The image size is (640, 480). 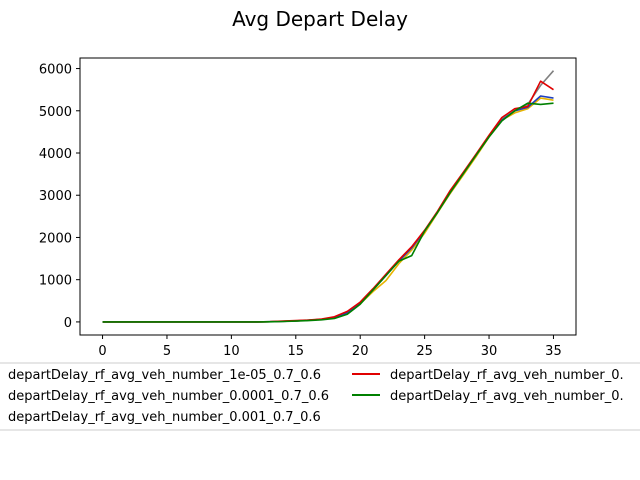 I want to click on x-tick-label: 25, so click(x=424, y=351).